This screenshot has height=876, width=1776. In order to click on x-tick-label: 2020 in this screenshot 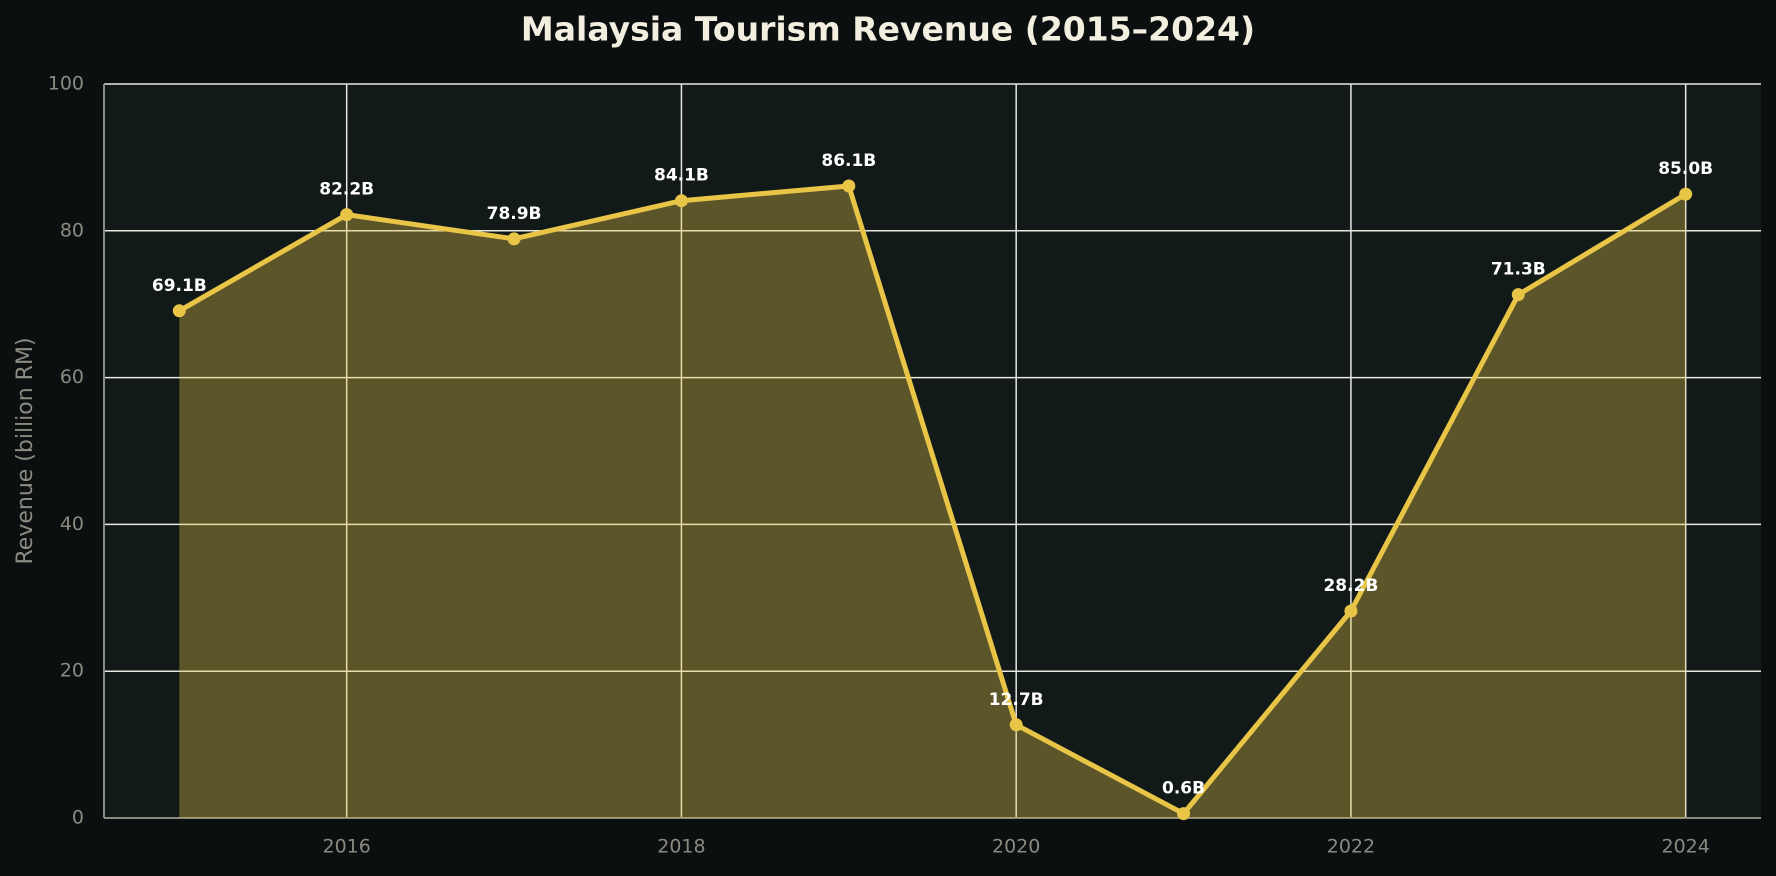, I will do `click(1016, 847)`.